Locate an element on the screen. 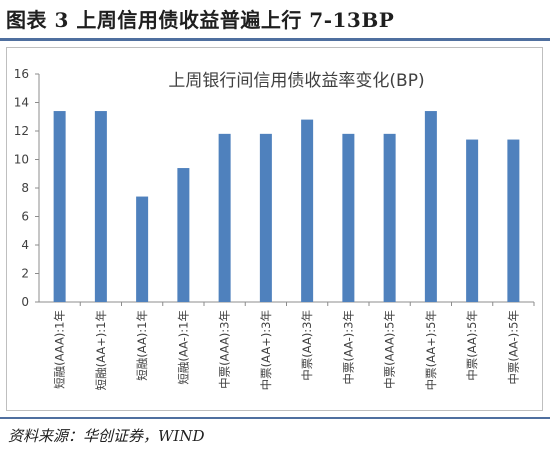 This screenshot has width=550, height=452. x-tick-label: 短融(AAA):1年 is located at coordinates (60, 349).